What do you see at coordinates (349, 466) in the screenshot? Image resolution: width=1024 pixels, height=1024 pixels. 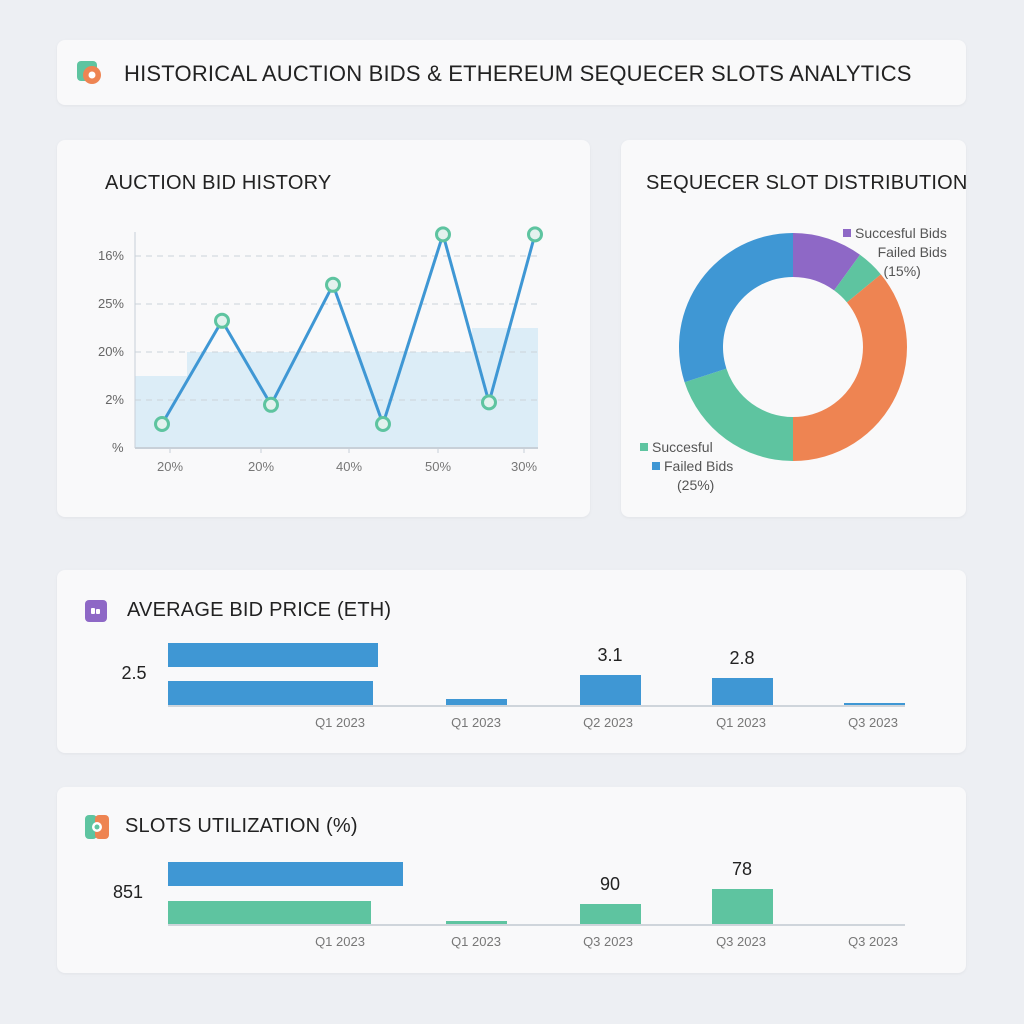 I see `x-tick-label: 40%` at bounding box center [349, 466].